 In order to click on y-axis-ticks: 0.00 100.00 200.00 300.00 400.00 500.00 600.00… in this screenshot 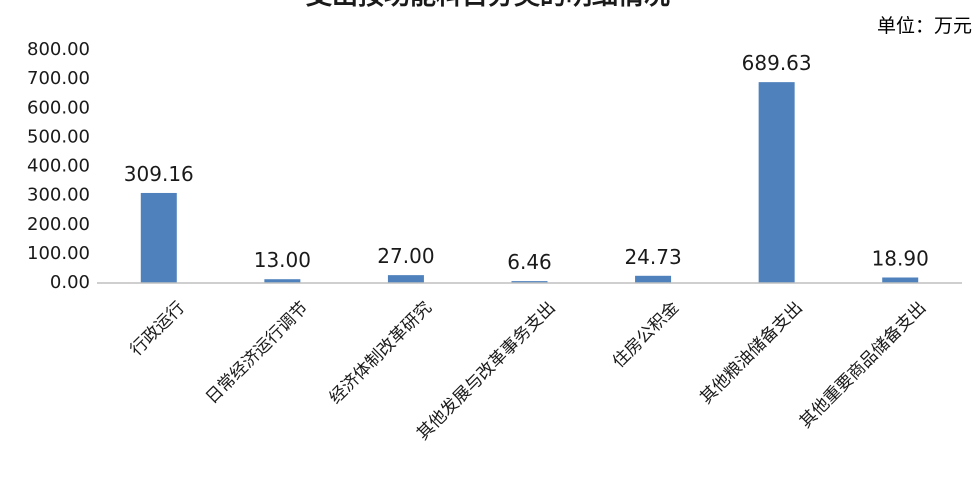, I will do `click(58, 166)`.